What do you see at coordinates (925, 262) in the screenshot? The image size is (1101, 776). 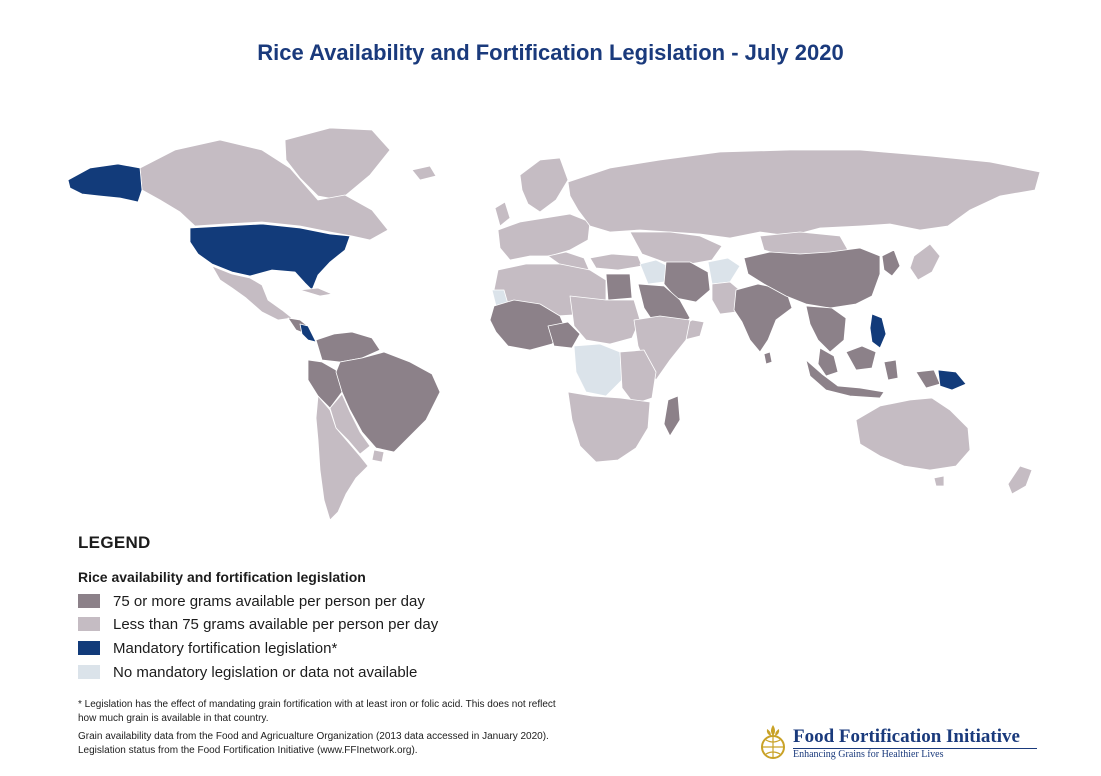 I see `region-japan` at bounding box center [925, 262].